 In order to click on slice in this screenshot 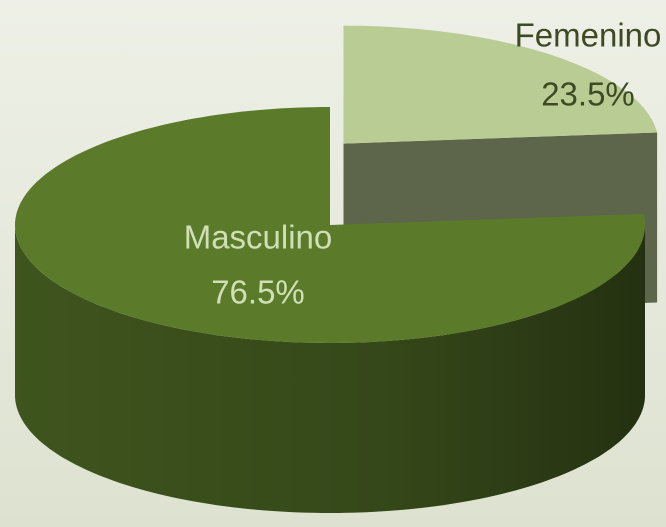, I will do `click(500, 84)`.